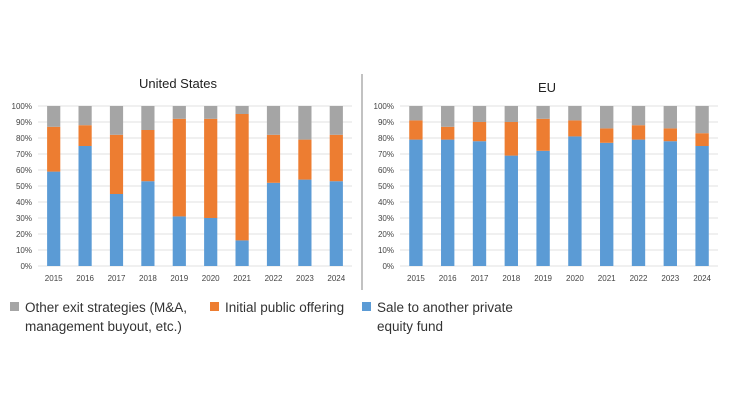 Image resolution: width=730 pixels, height=410 pixels. Describe the element at coordinates (575, 278) in the screenshot. I see `eu-x-tick-label: 2020` at that location.